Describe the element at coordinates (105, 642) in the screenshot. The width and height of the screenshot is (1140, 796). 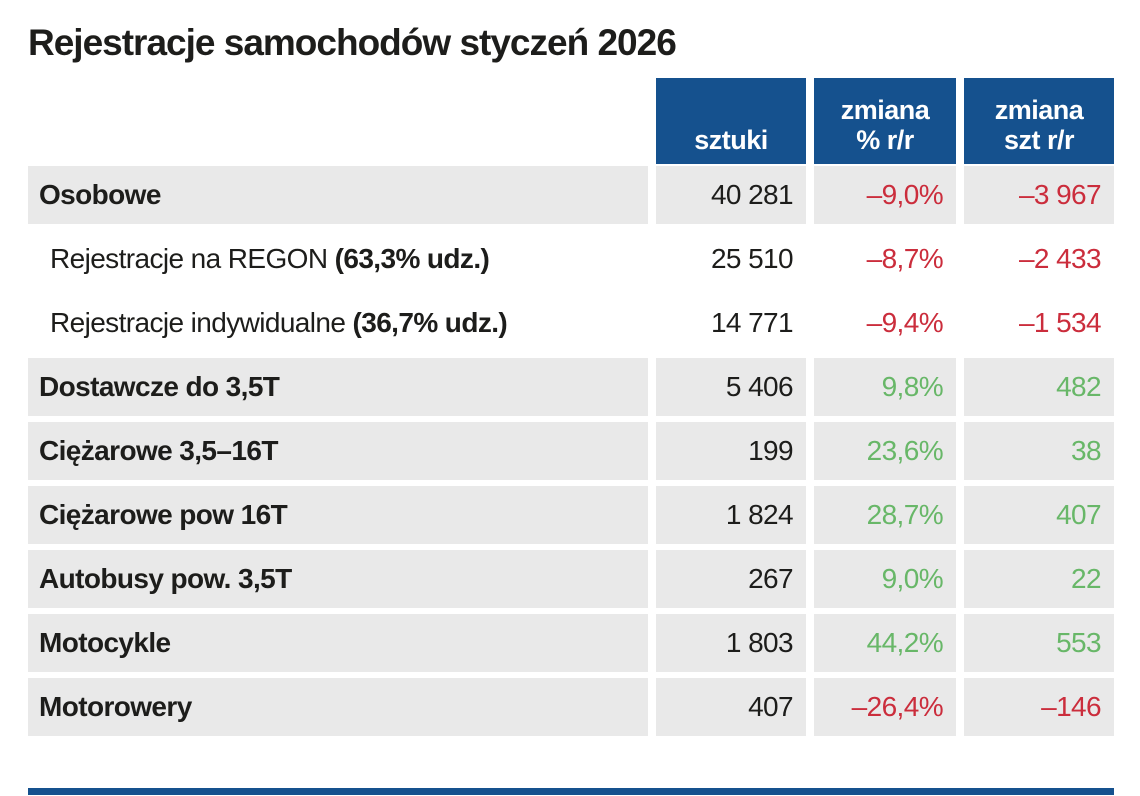
I see `row-label-text: Motocykle` at that location.